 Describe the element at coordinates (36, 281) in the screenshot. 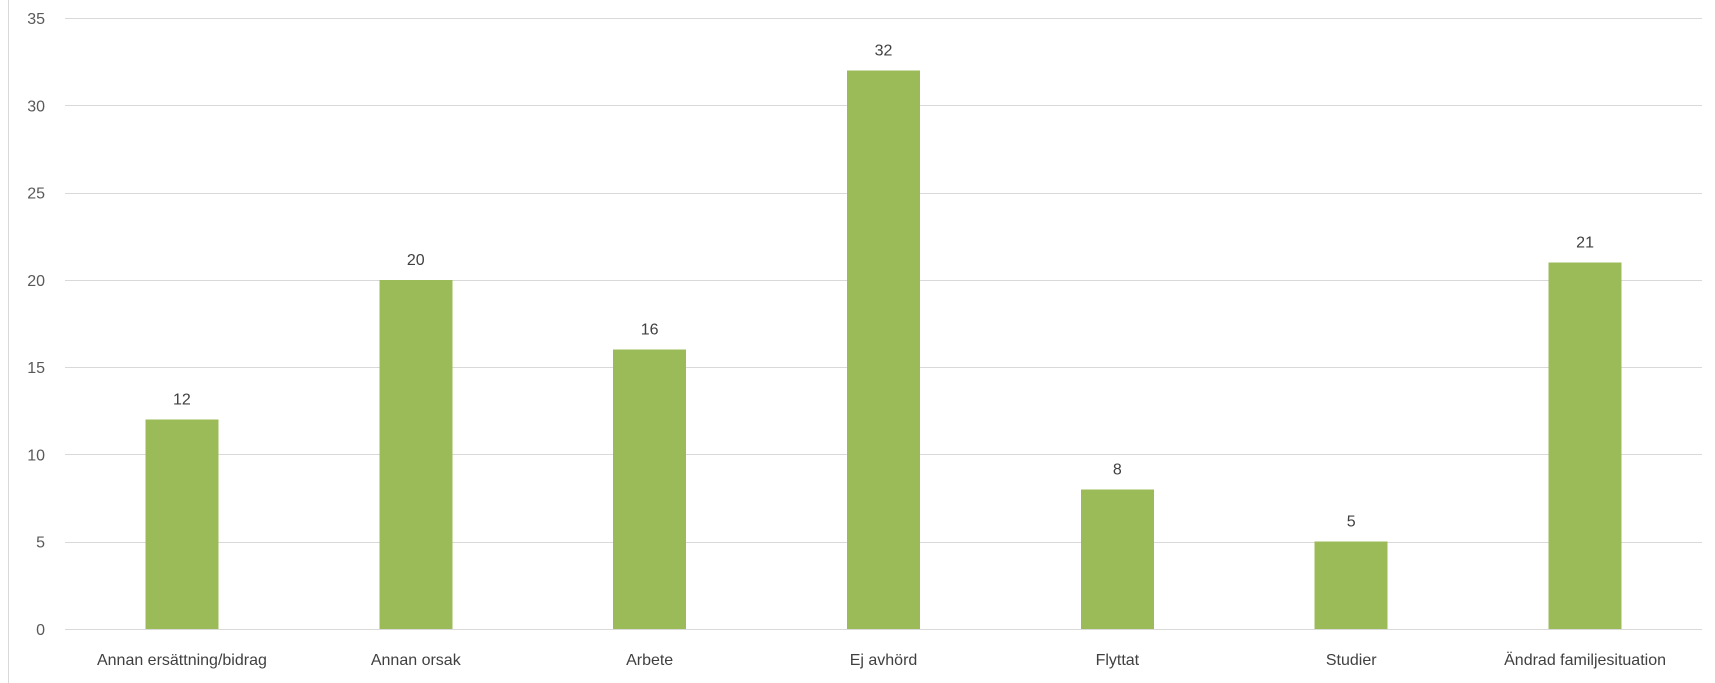

I see `y-tick-label: 20` at that location.